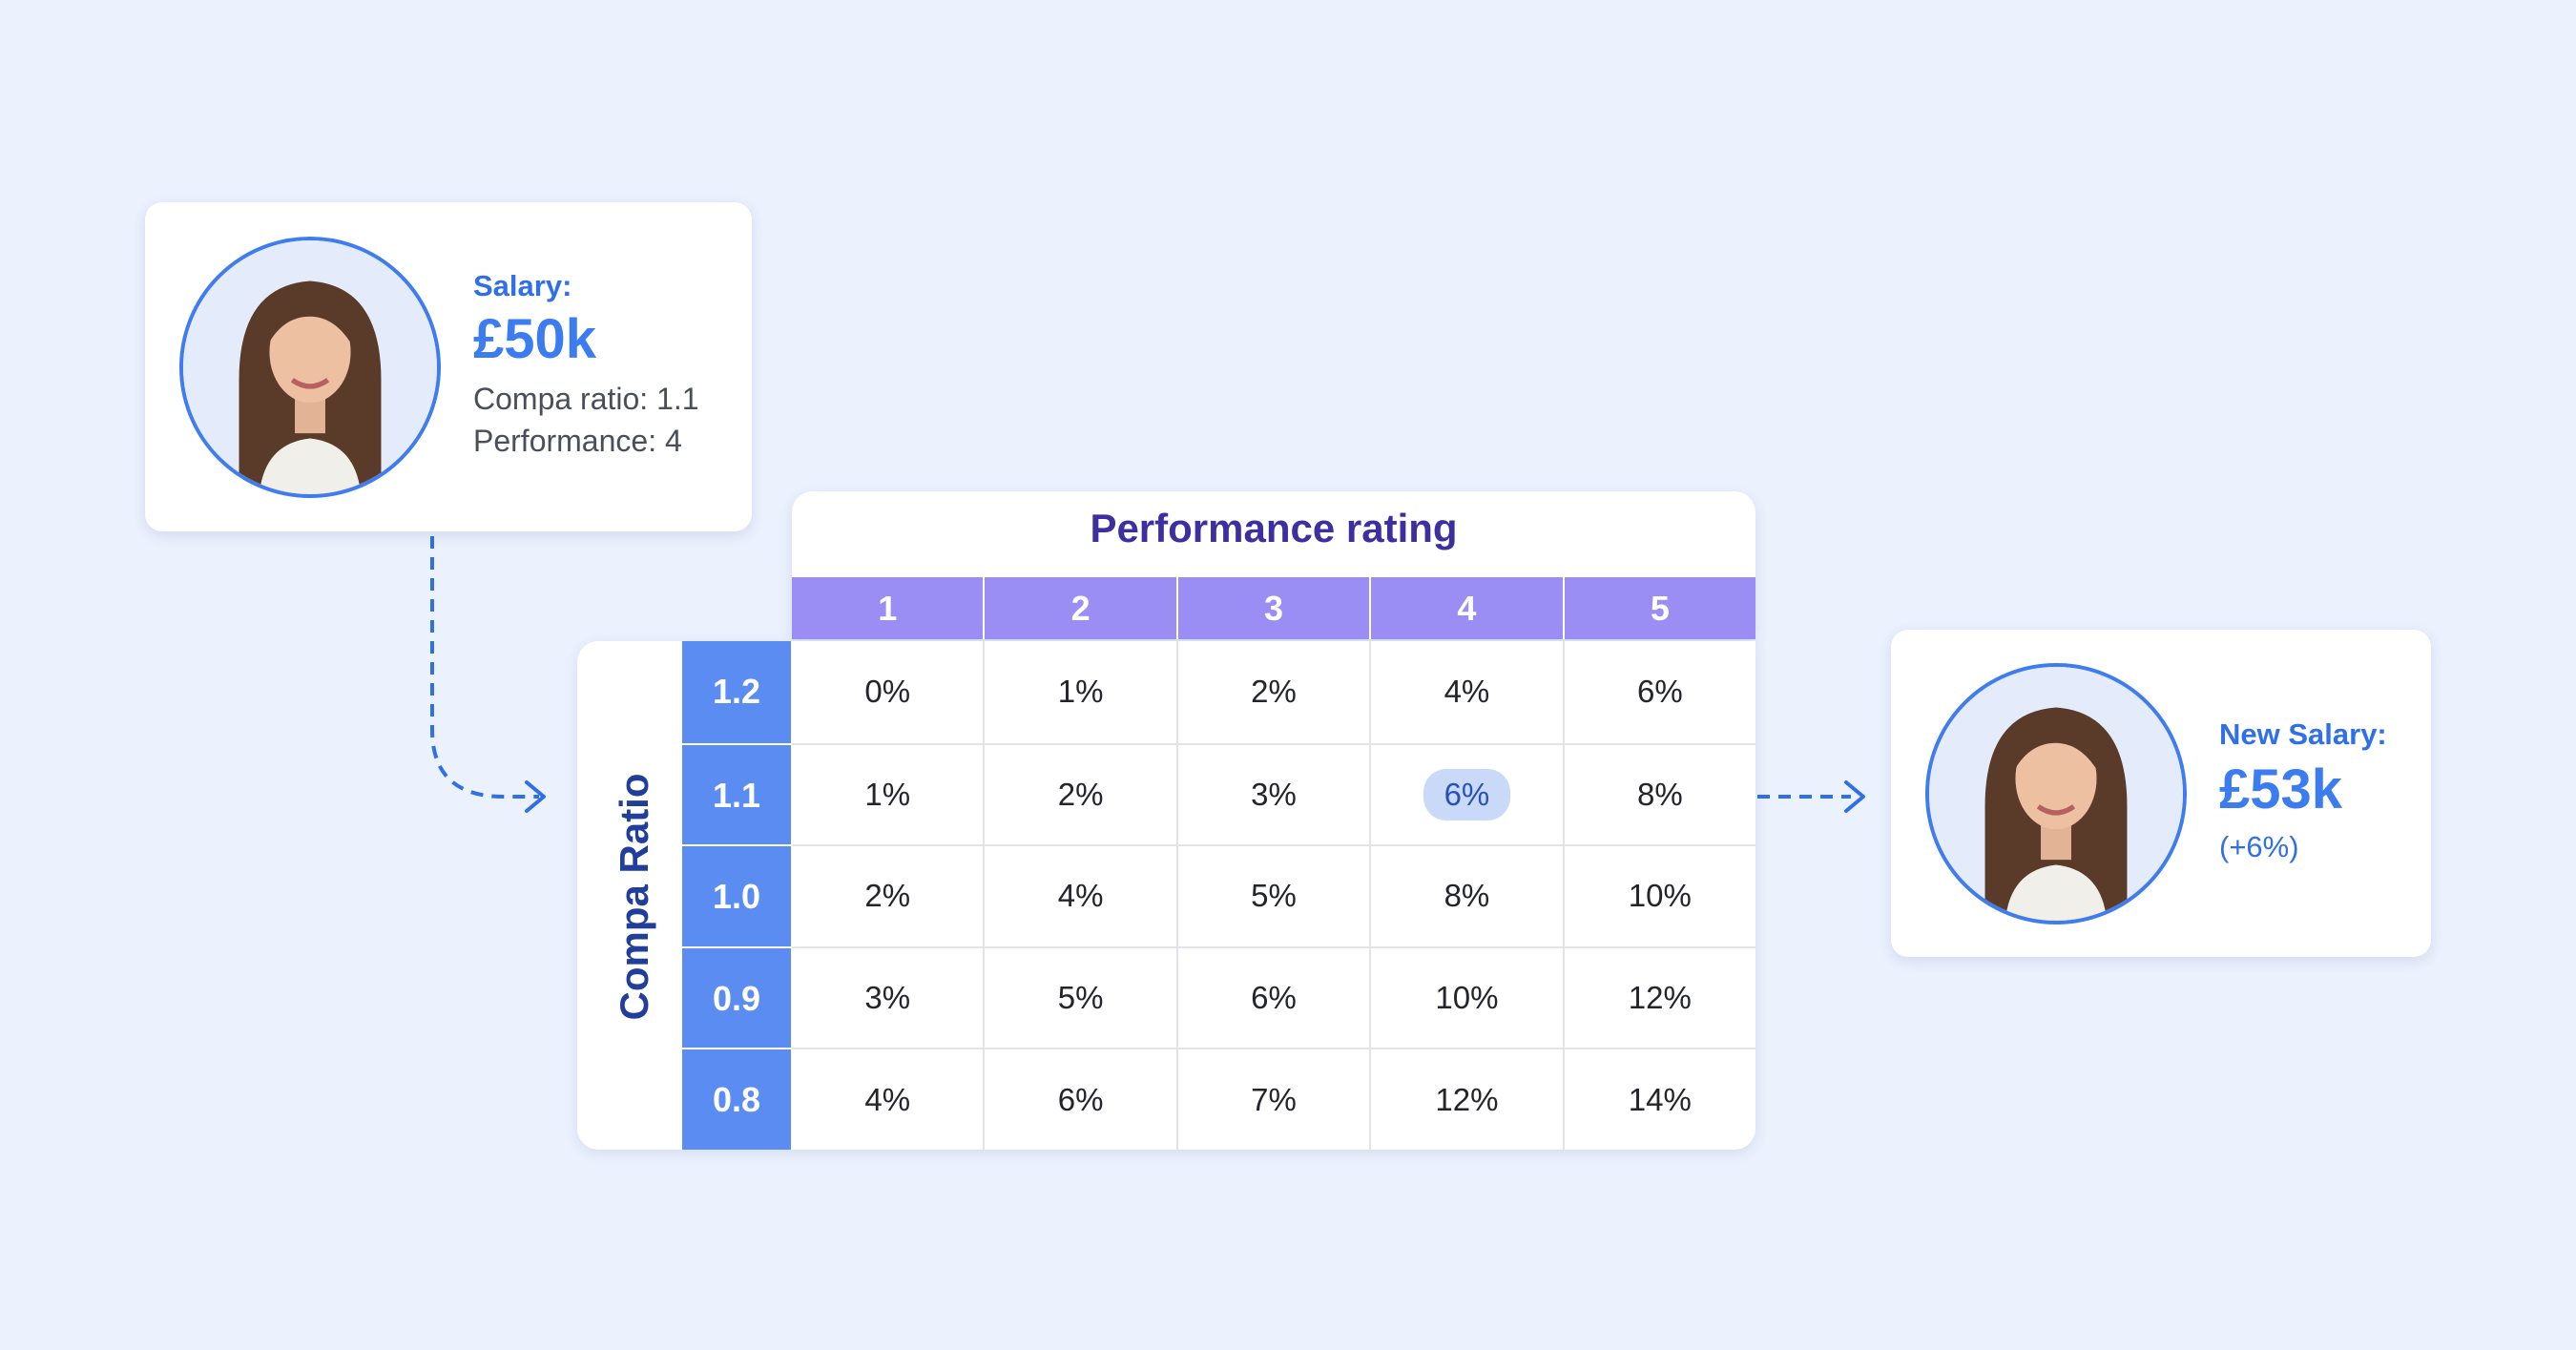 The width and height of the screenshot is (2576, 1350). What do you see at coordinates (1658, 608) in the screenshot?
I see `performance-header-5: 5` at bounding box center [1658, 608].